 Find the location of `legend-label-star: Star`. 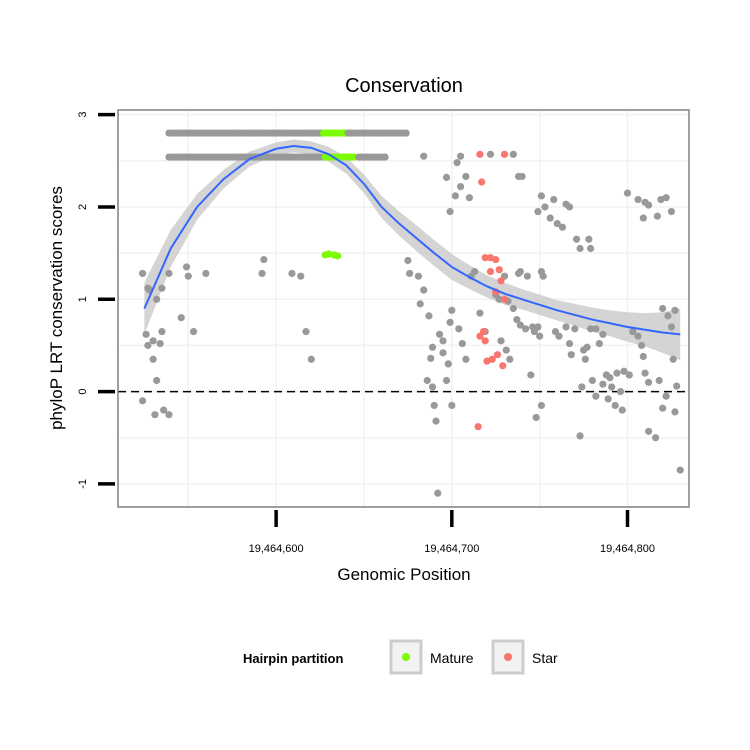

legend-label-star: Star is located at coordinates (545, 658).